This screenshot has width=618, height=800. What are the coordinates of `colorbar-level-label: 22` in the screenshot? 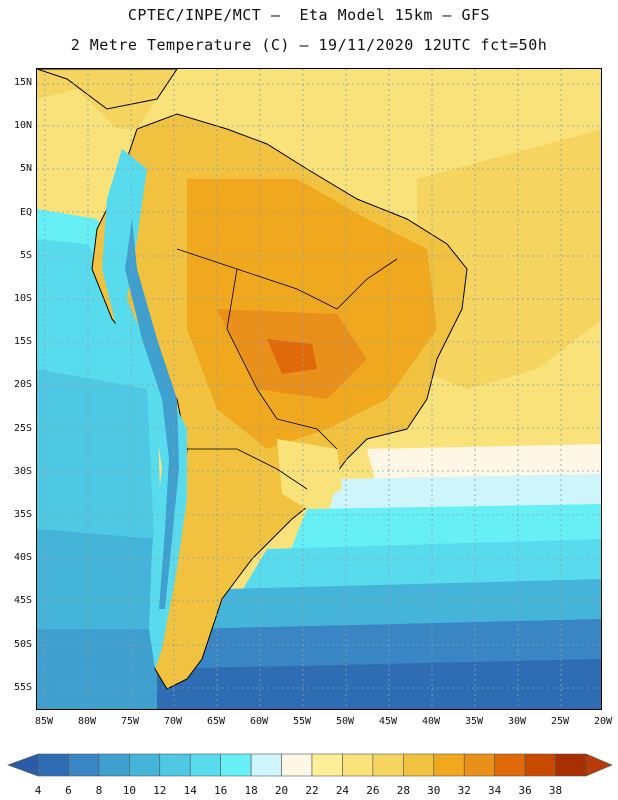 It's located at (312, 790).